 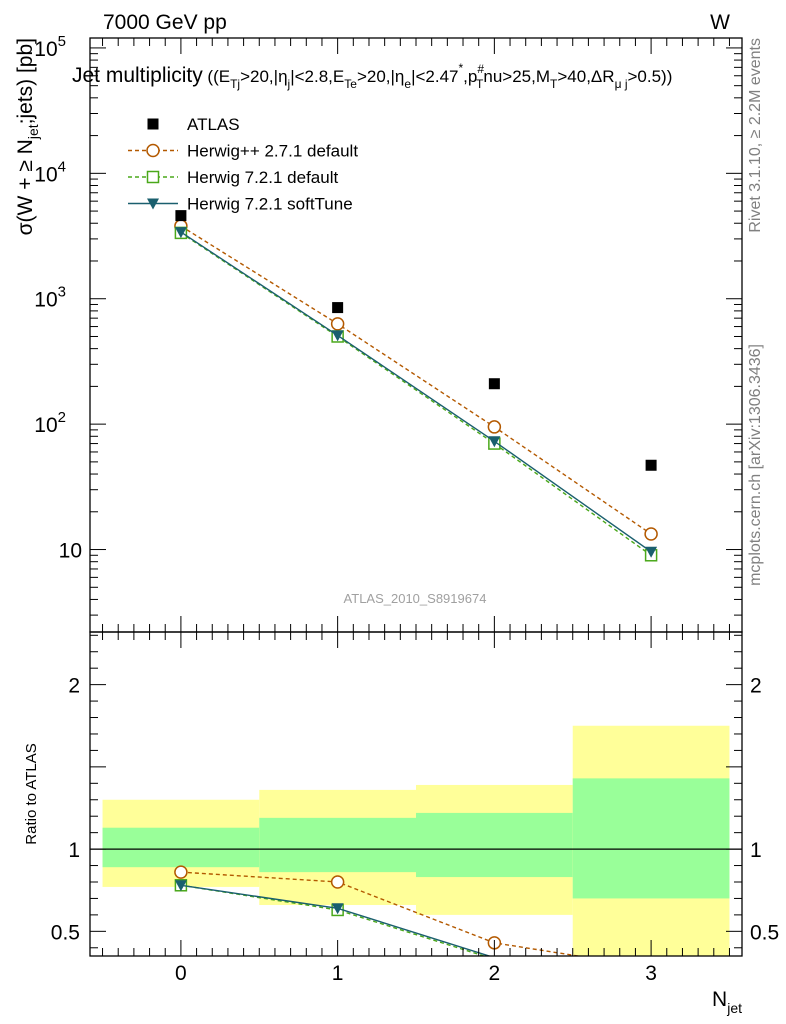 I want to click on legend-marker-herwig-7-2-1-default, so click(x=153, y=177).